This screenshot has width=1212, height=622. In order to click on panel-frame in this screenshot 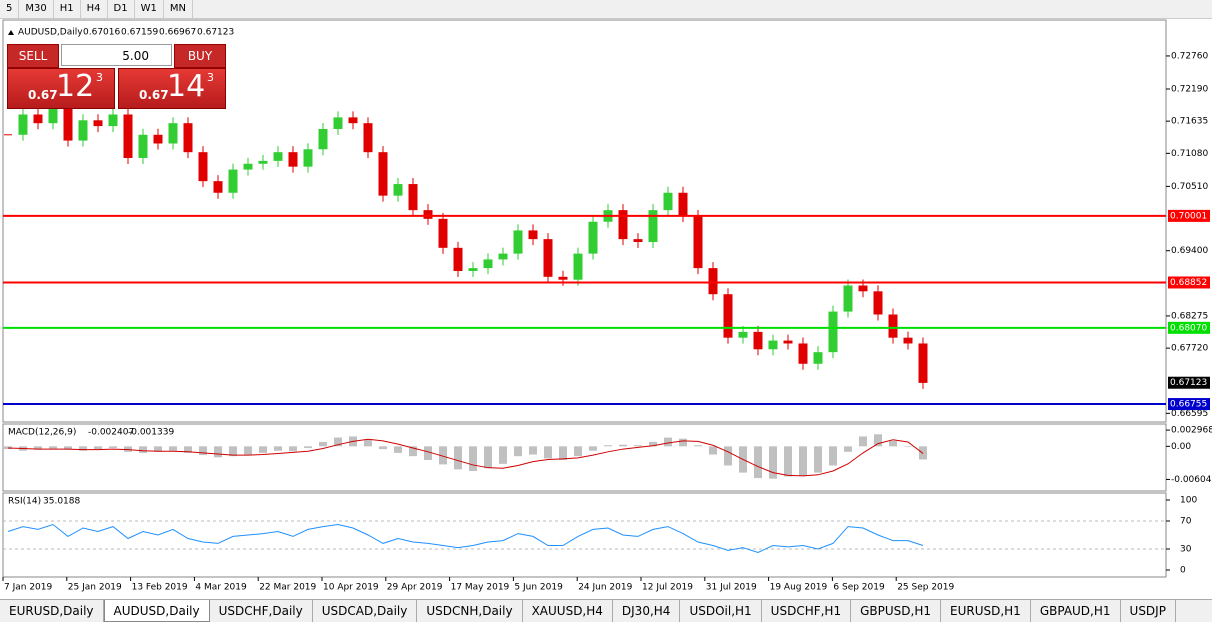, I will do `click(584, 535)`.